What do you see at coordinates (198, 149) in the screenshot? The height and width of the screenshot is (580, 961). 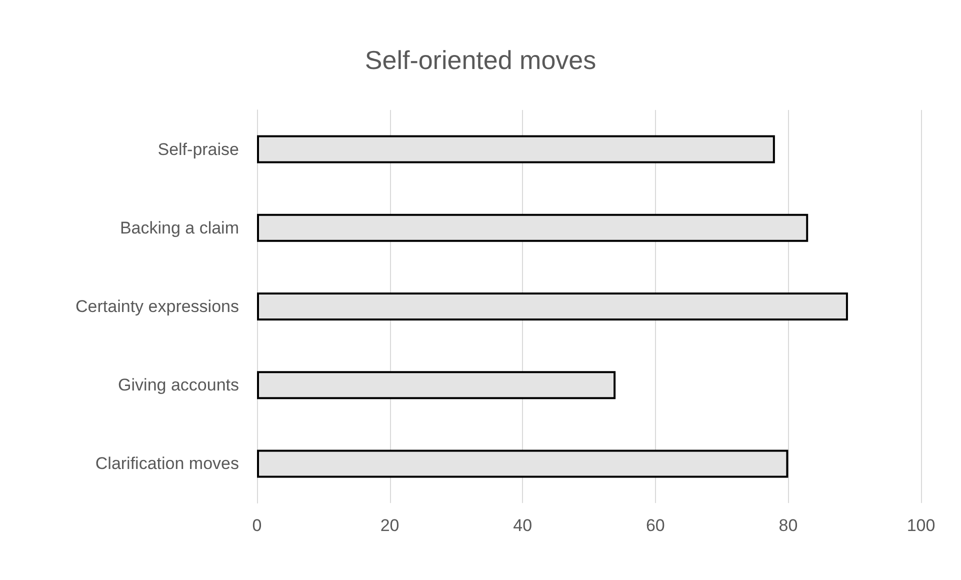 I see `y-tick-label: Self-praise` at bounding box center [198, 149].